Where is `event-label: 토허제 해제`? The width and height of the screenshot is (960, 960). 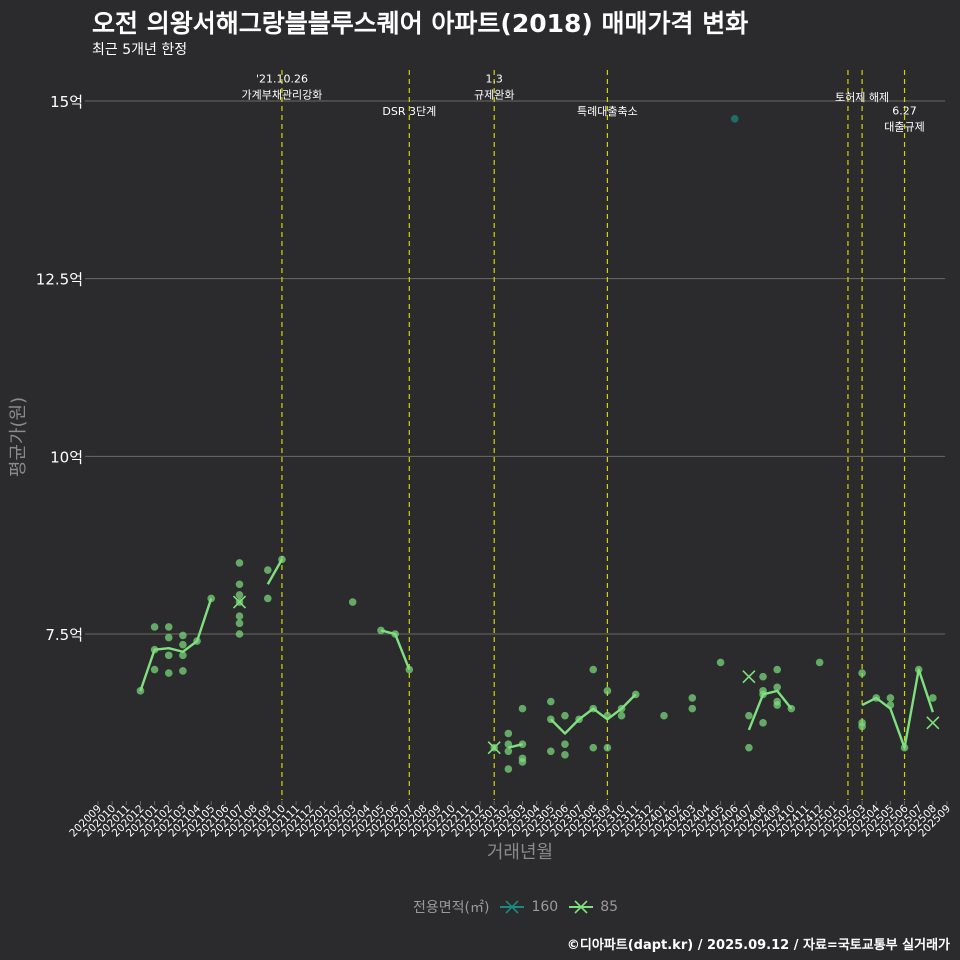 event-label: 토허제 해제 is located at coordinates (862, 97).